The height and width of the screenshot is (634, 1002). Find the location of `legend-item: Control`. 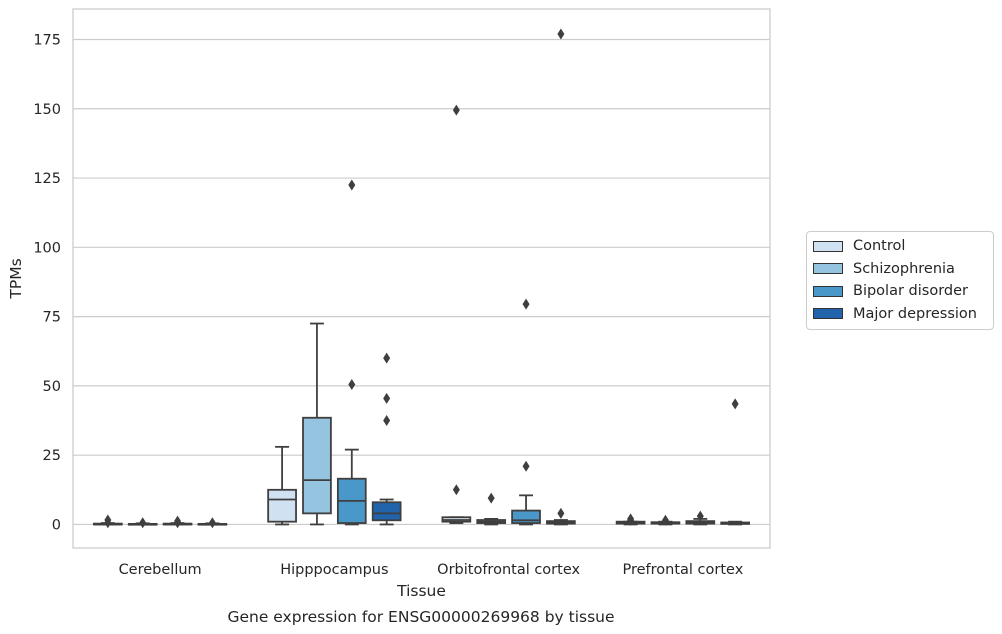

legend-item: Control is located at coordinates (900, 246).